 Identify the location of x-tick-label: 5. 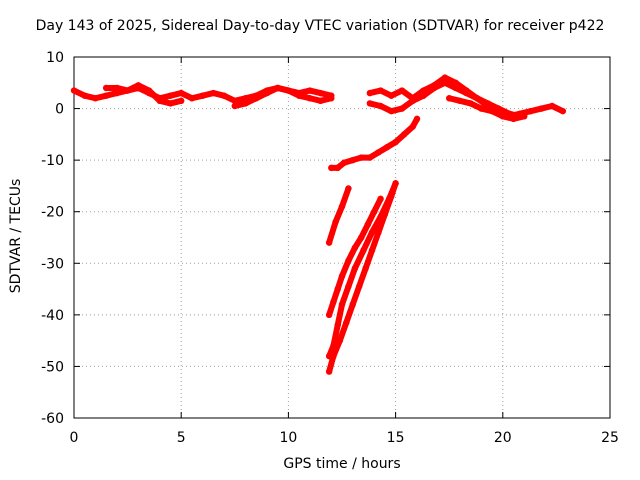
(181, 438).